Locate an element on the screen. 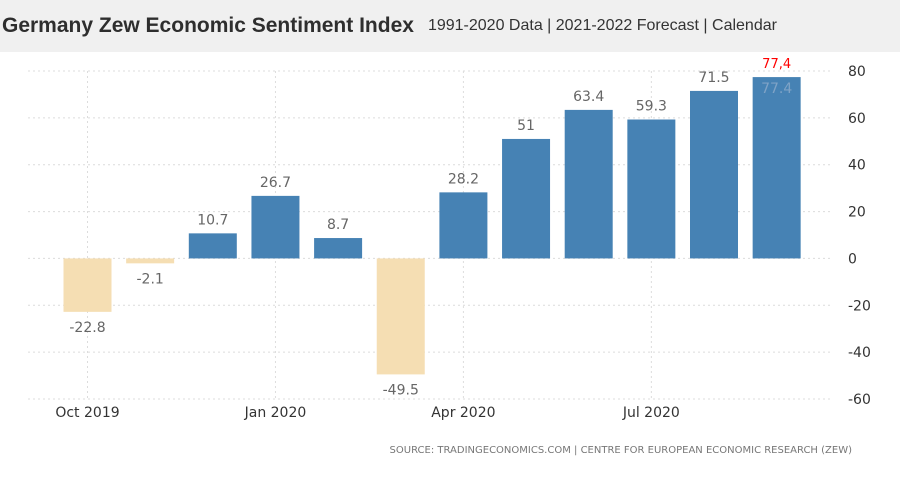  x-tick-label: Apr 2020 is located at coordinates (463, 413).